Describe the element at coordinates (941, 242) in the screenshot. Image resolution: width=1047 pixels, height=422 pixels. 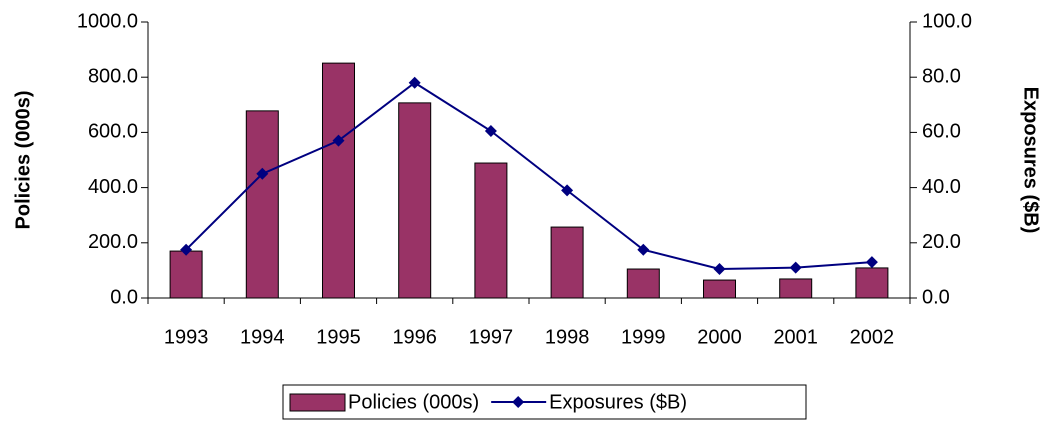
I see `y2-tick-label: 20.0` at that location.